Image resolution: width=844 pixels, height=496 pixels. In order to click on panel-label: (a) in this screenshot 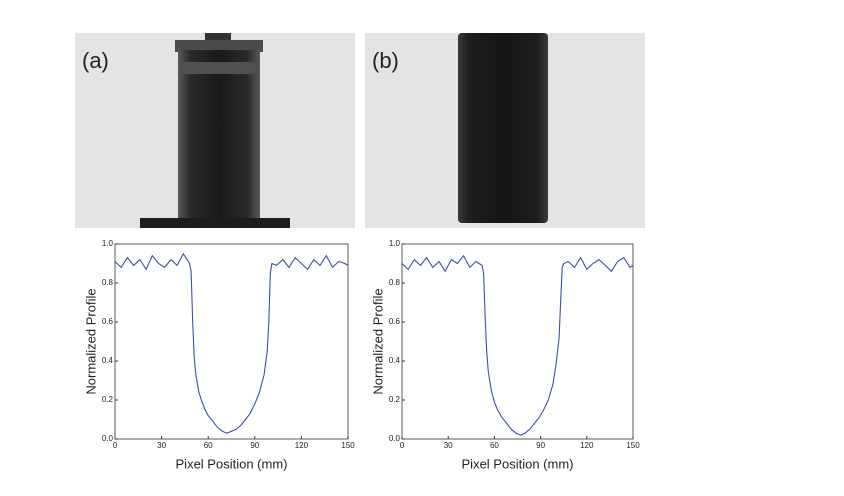, I will do `click(95, 60)`.